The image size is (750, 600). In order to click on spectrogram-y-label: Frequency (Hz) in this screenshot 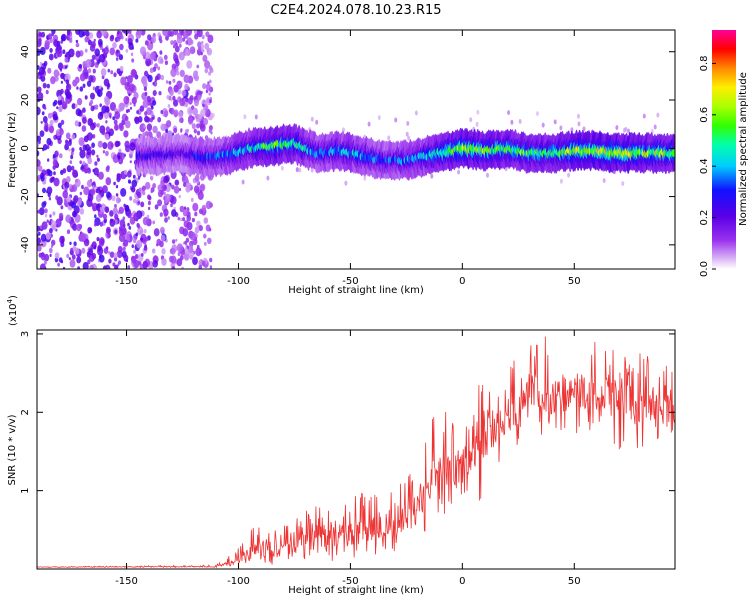, I will do `click(12, 150)`.